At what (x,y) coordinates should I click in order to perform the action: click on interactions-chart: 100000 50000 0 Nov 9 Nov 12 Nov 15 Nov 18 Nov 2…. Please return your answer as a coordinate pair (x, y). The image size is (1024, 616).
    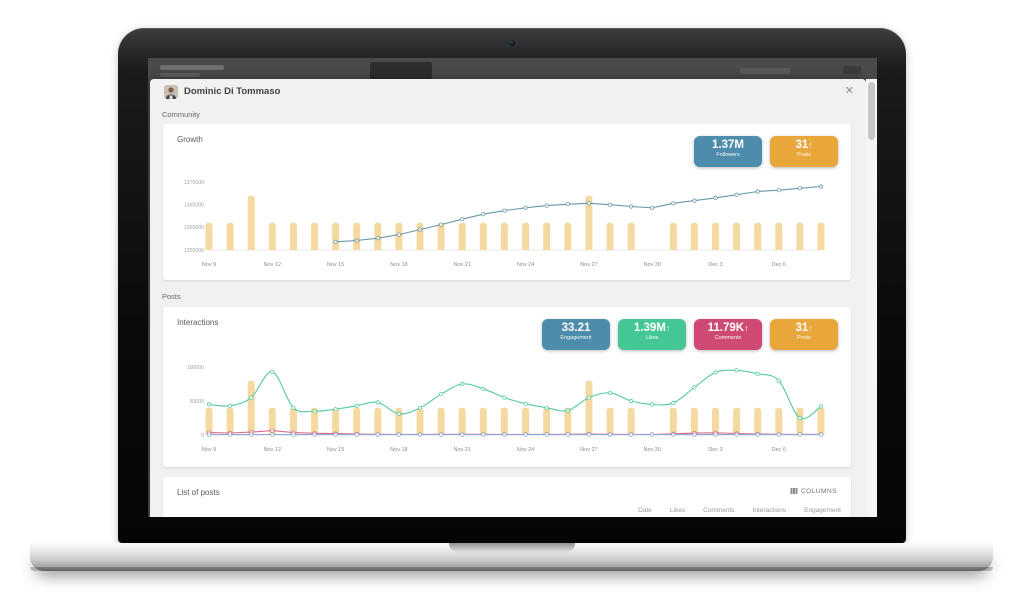
    Looking at the image, I should click on (507, 409).